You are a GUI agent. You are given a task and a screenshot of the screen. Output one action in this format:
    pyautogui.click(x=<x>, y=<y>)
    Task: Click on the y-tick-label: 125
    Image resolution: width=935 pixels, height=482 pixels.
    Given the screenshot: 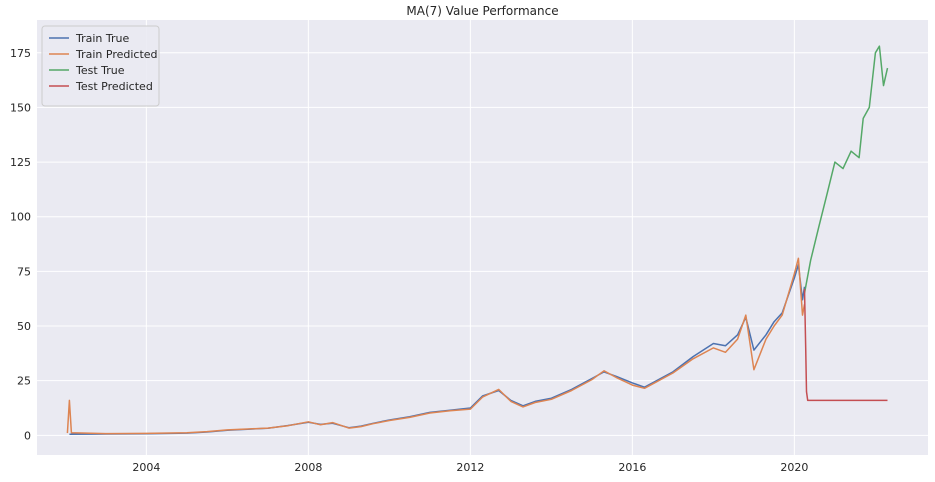 What is the action you would take?
    pyautogui.click(x=20, y=162)
    